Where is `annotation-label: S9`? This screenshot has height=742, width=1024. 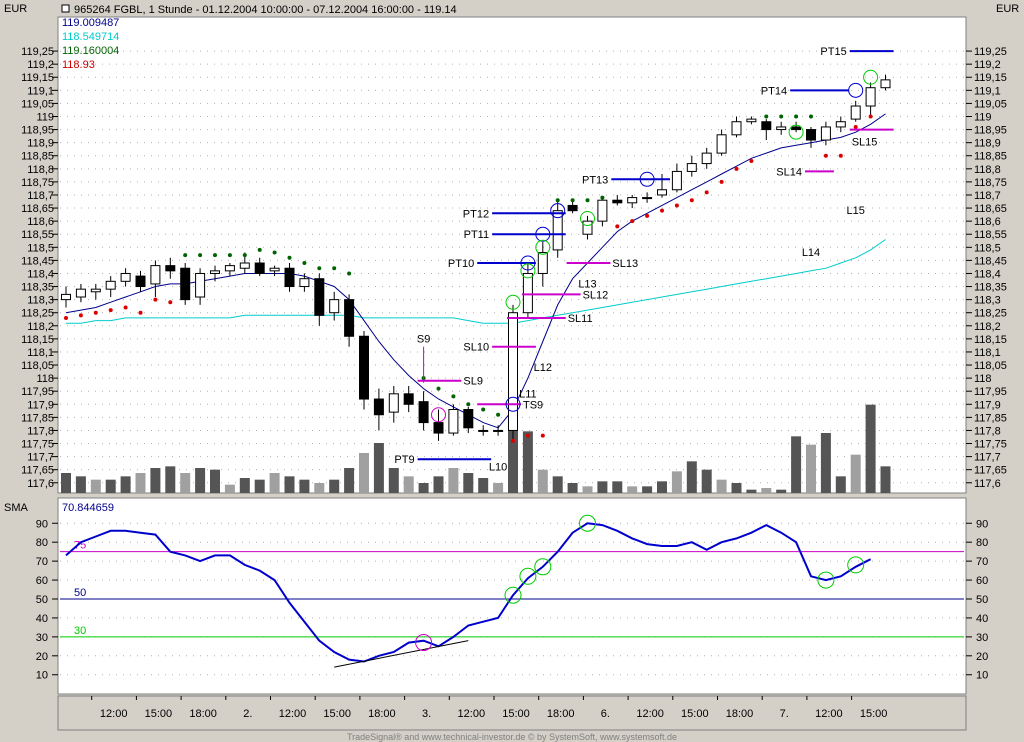
annotation-label: S9 is located at coordinates (423, 340).